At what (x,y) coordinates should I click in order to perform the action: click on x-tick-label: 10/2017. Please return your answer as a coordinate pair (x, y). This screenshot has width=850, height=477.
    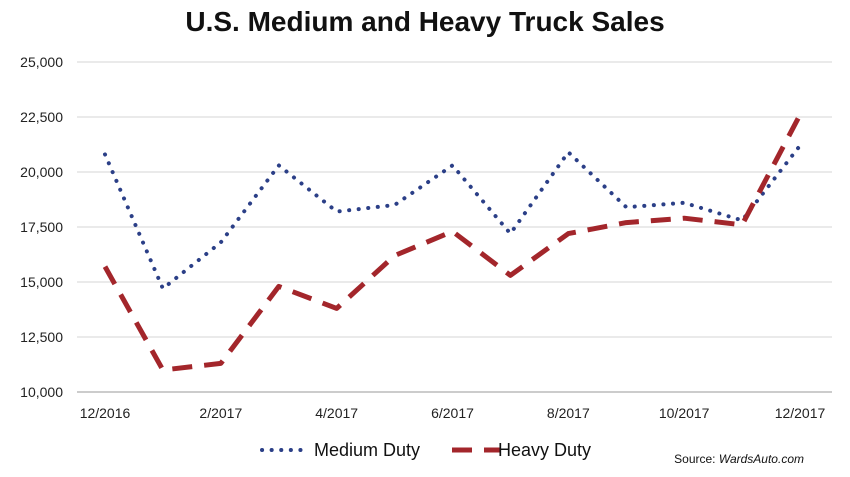
    Looking at the image, I should click on (684, 413).